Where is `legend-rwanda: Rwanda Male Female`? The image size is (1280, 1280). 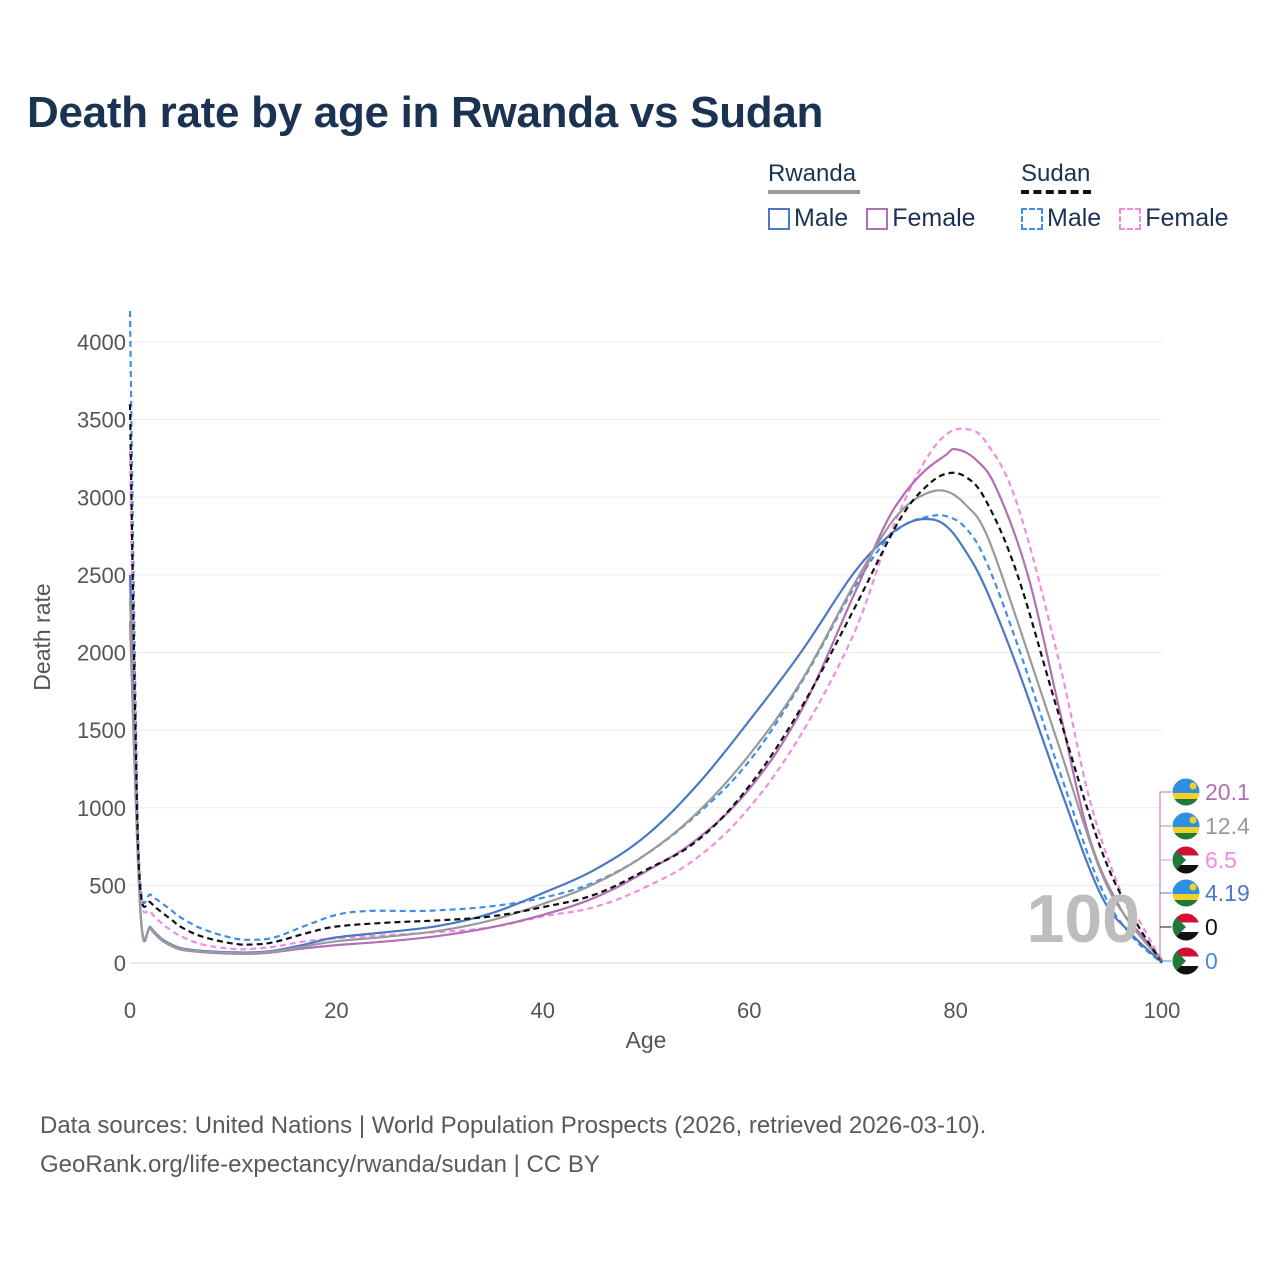
legend-rwanda: Rwanda Male Female is located at coordinates (872, 196).